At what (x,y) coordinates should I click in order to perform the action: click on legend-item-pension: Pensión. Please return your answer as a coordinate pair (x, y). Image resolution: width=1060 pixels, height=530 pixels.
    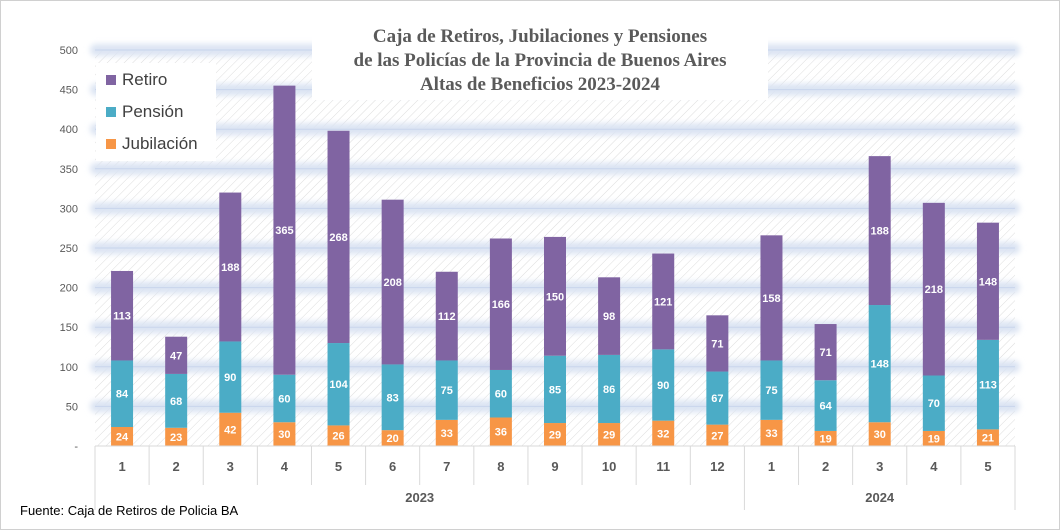
    Looking at the image, I should click on (144, 112).